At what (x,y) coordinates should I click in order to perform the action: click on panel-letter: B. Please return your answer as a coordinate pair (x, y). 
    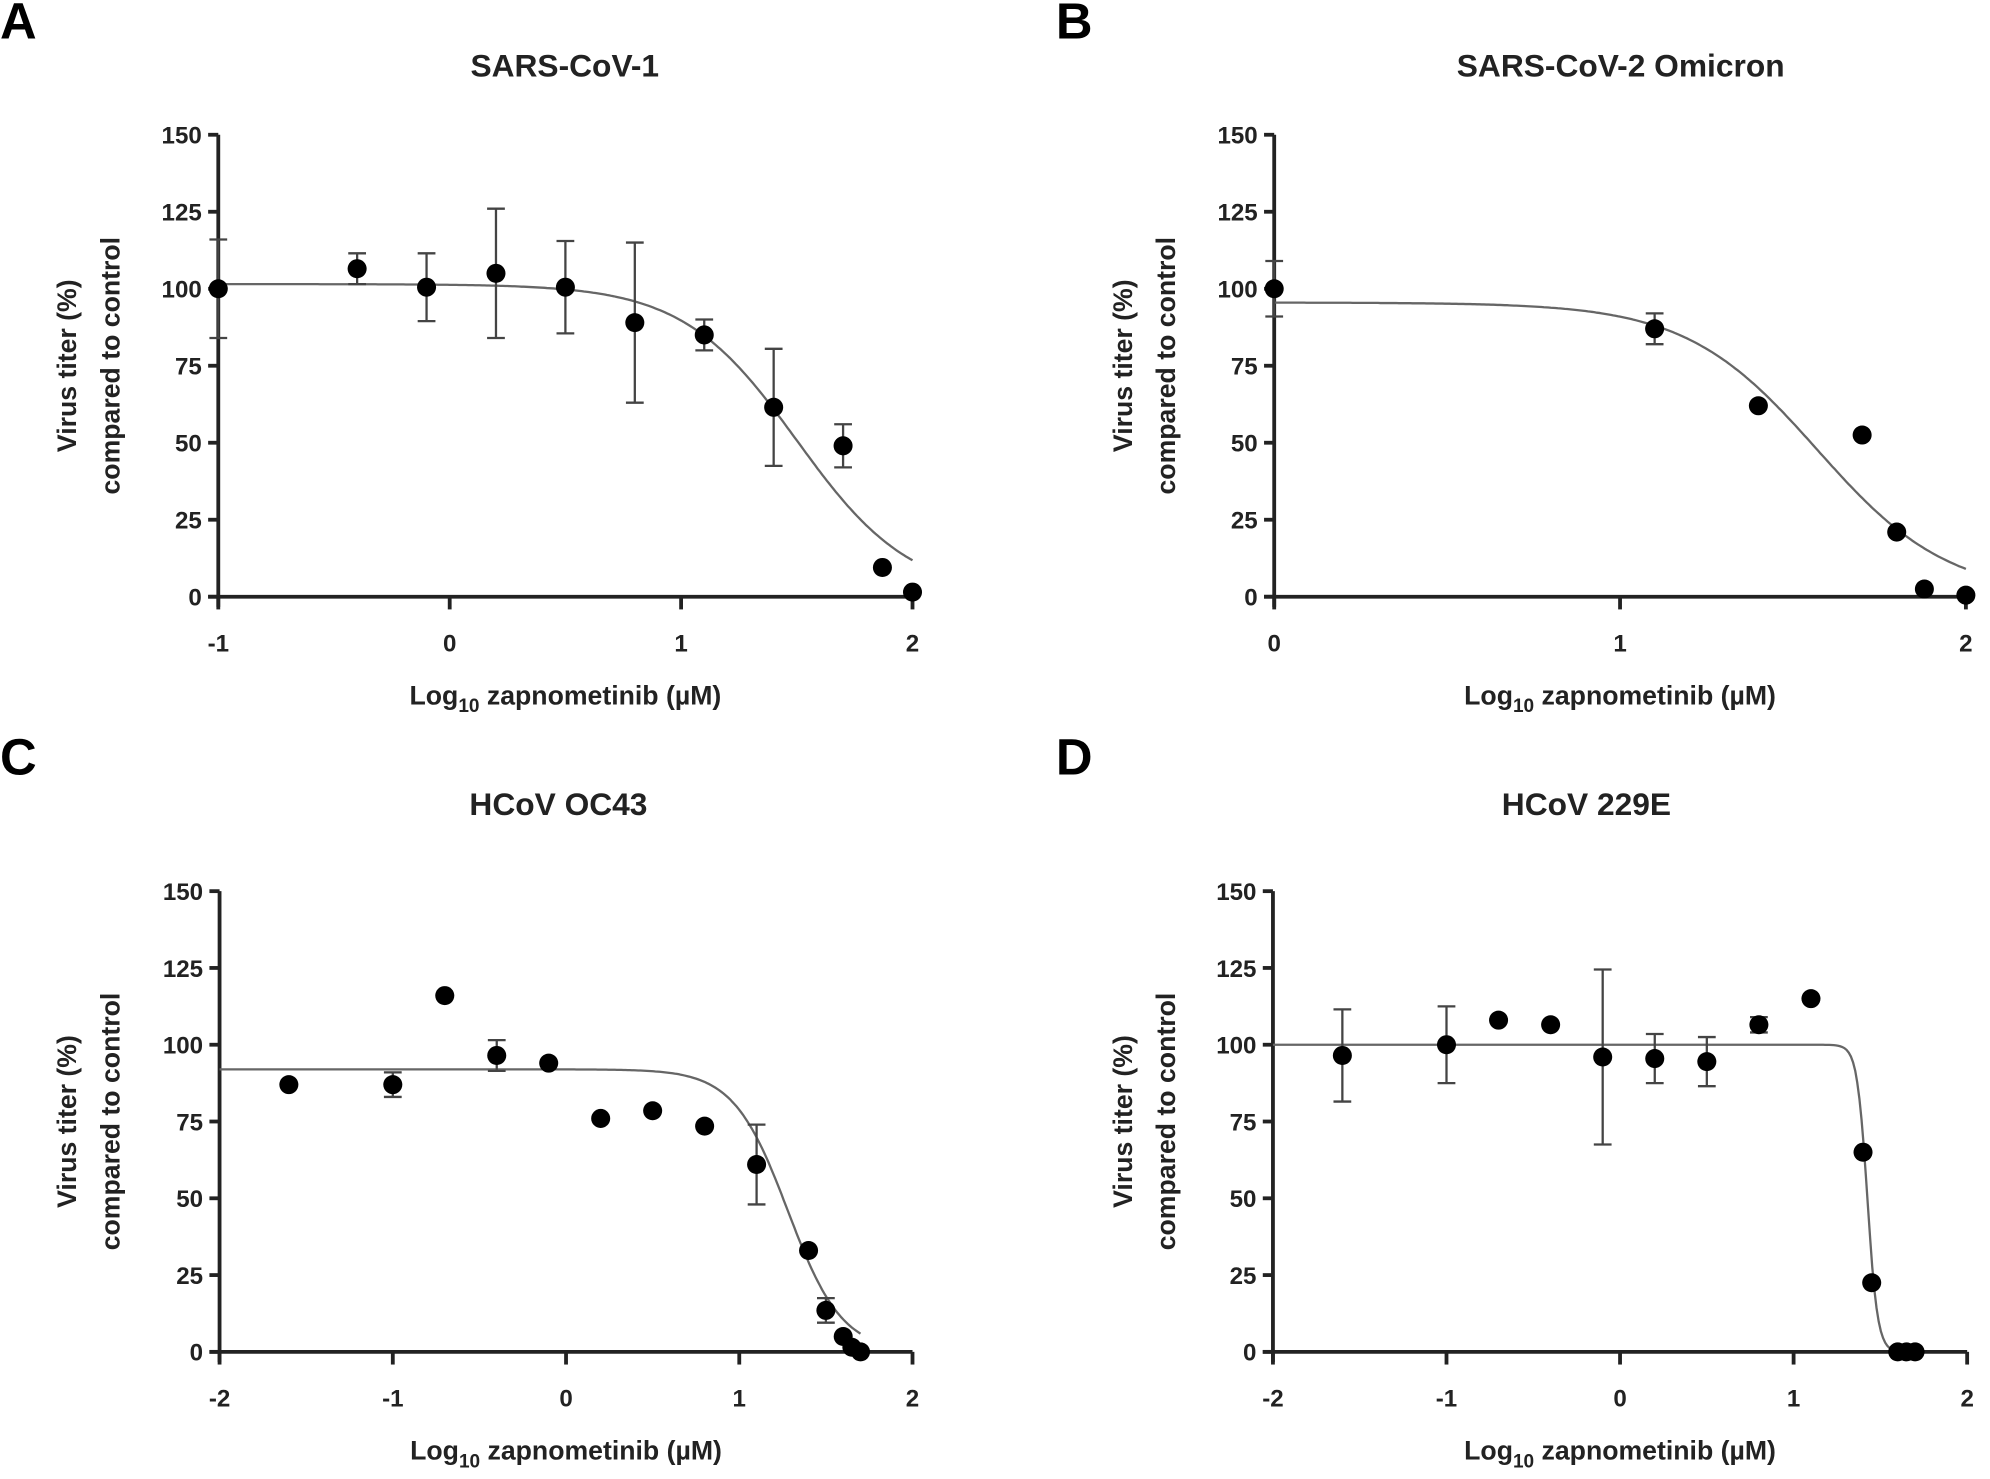
    Looking at the image, I should click on (1074, 24).